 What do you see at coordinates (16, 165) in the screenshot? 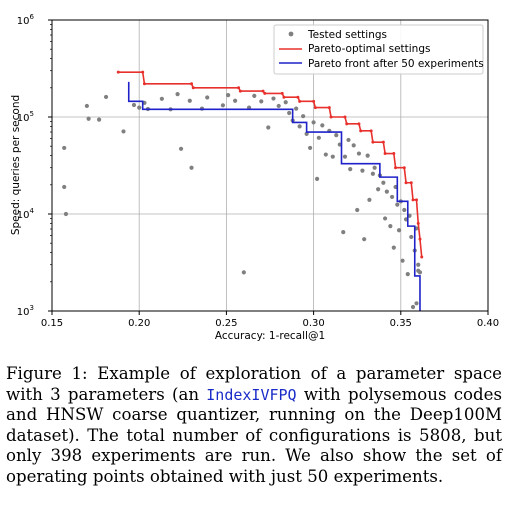
I see `y-axis-label: Speed: queries per second` at bounding box center [16, 165].